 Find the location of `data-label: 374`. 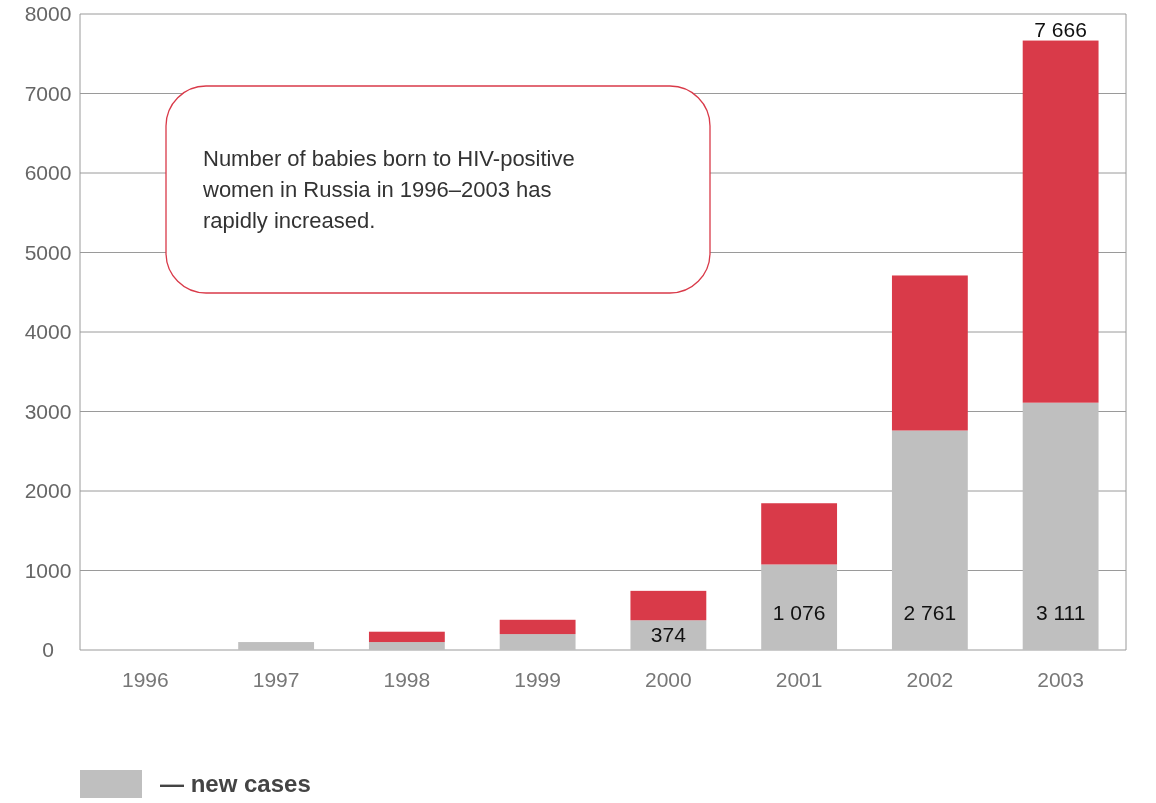

data-label: 374 is located at coordinates (668, 635).